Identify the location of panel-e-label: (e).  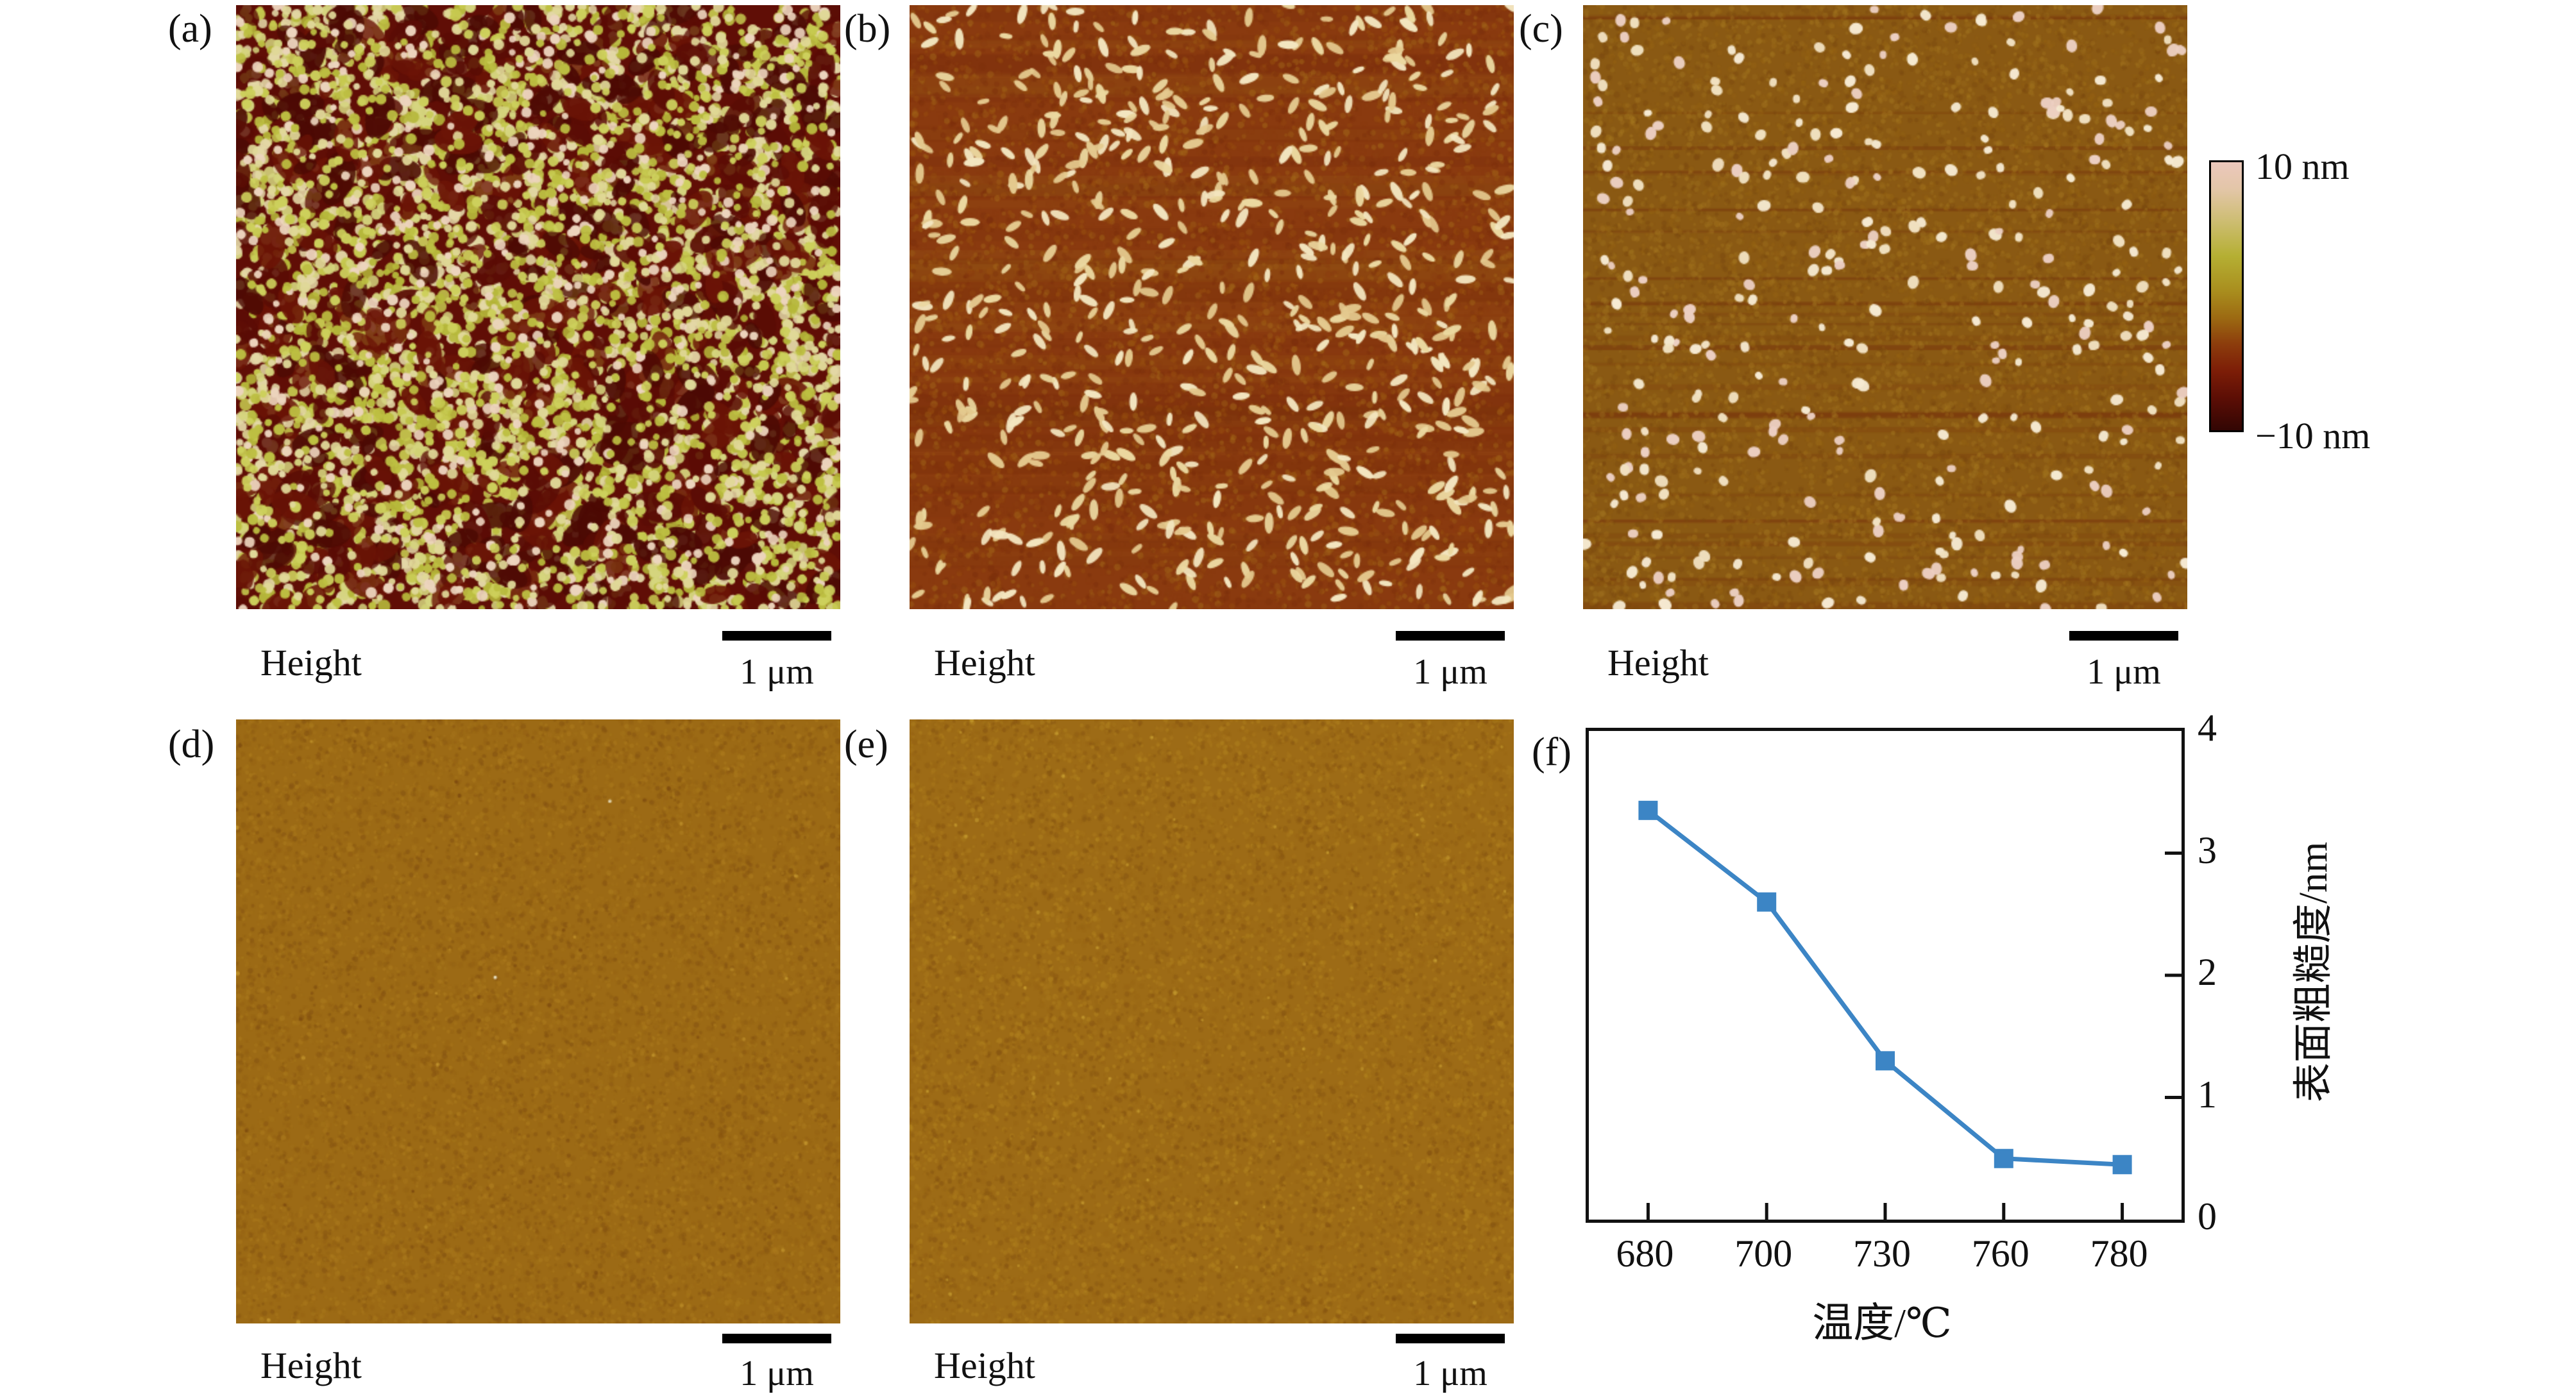
(866, 744).